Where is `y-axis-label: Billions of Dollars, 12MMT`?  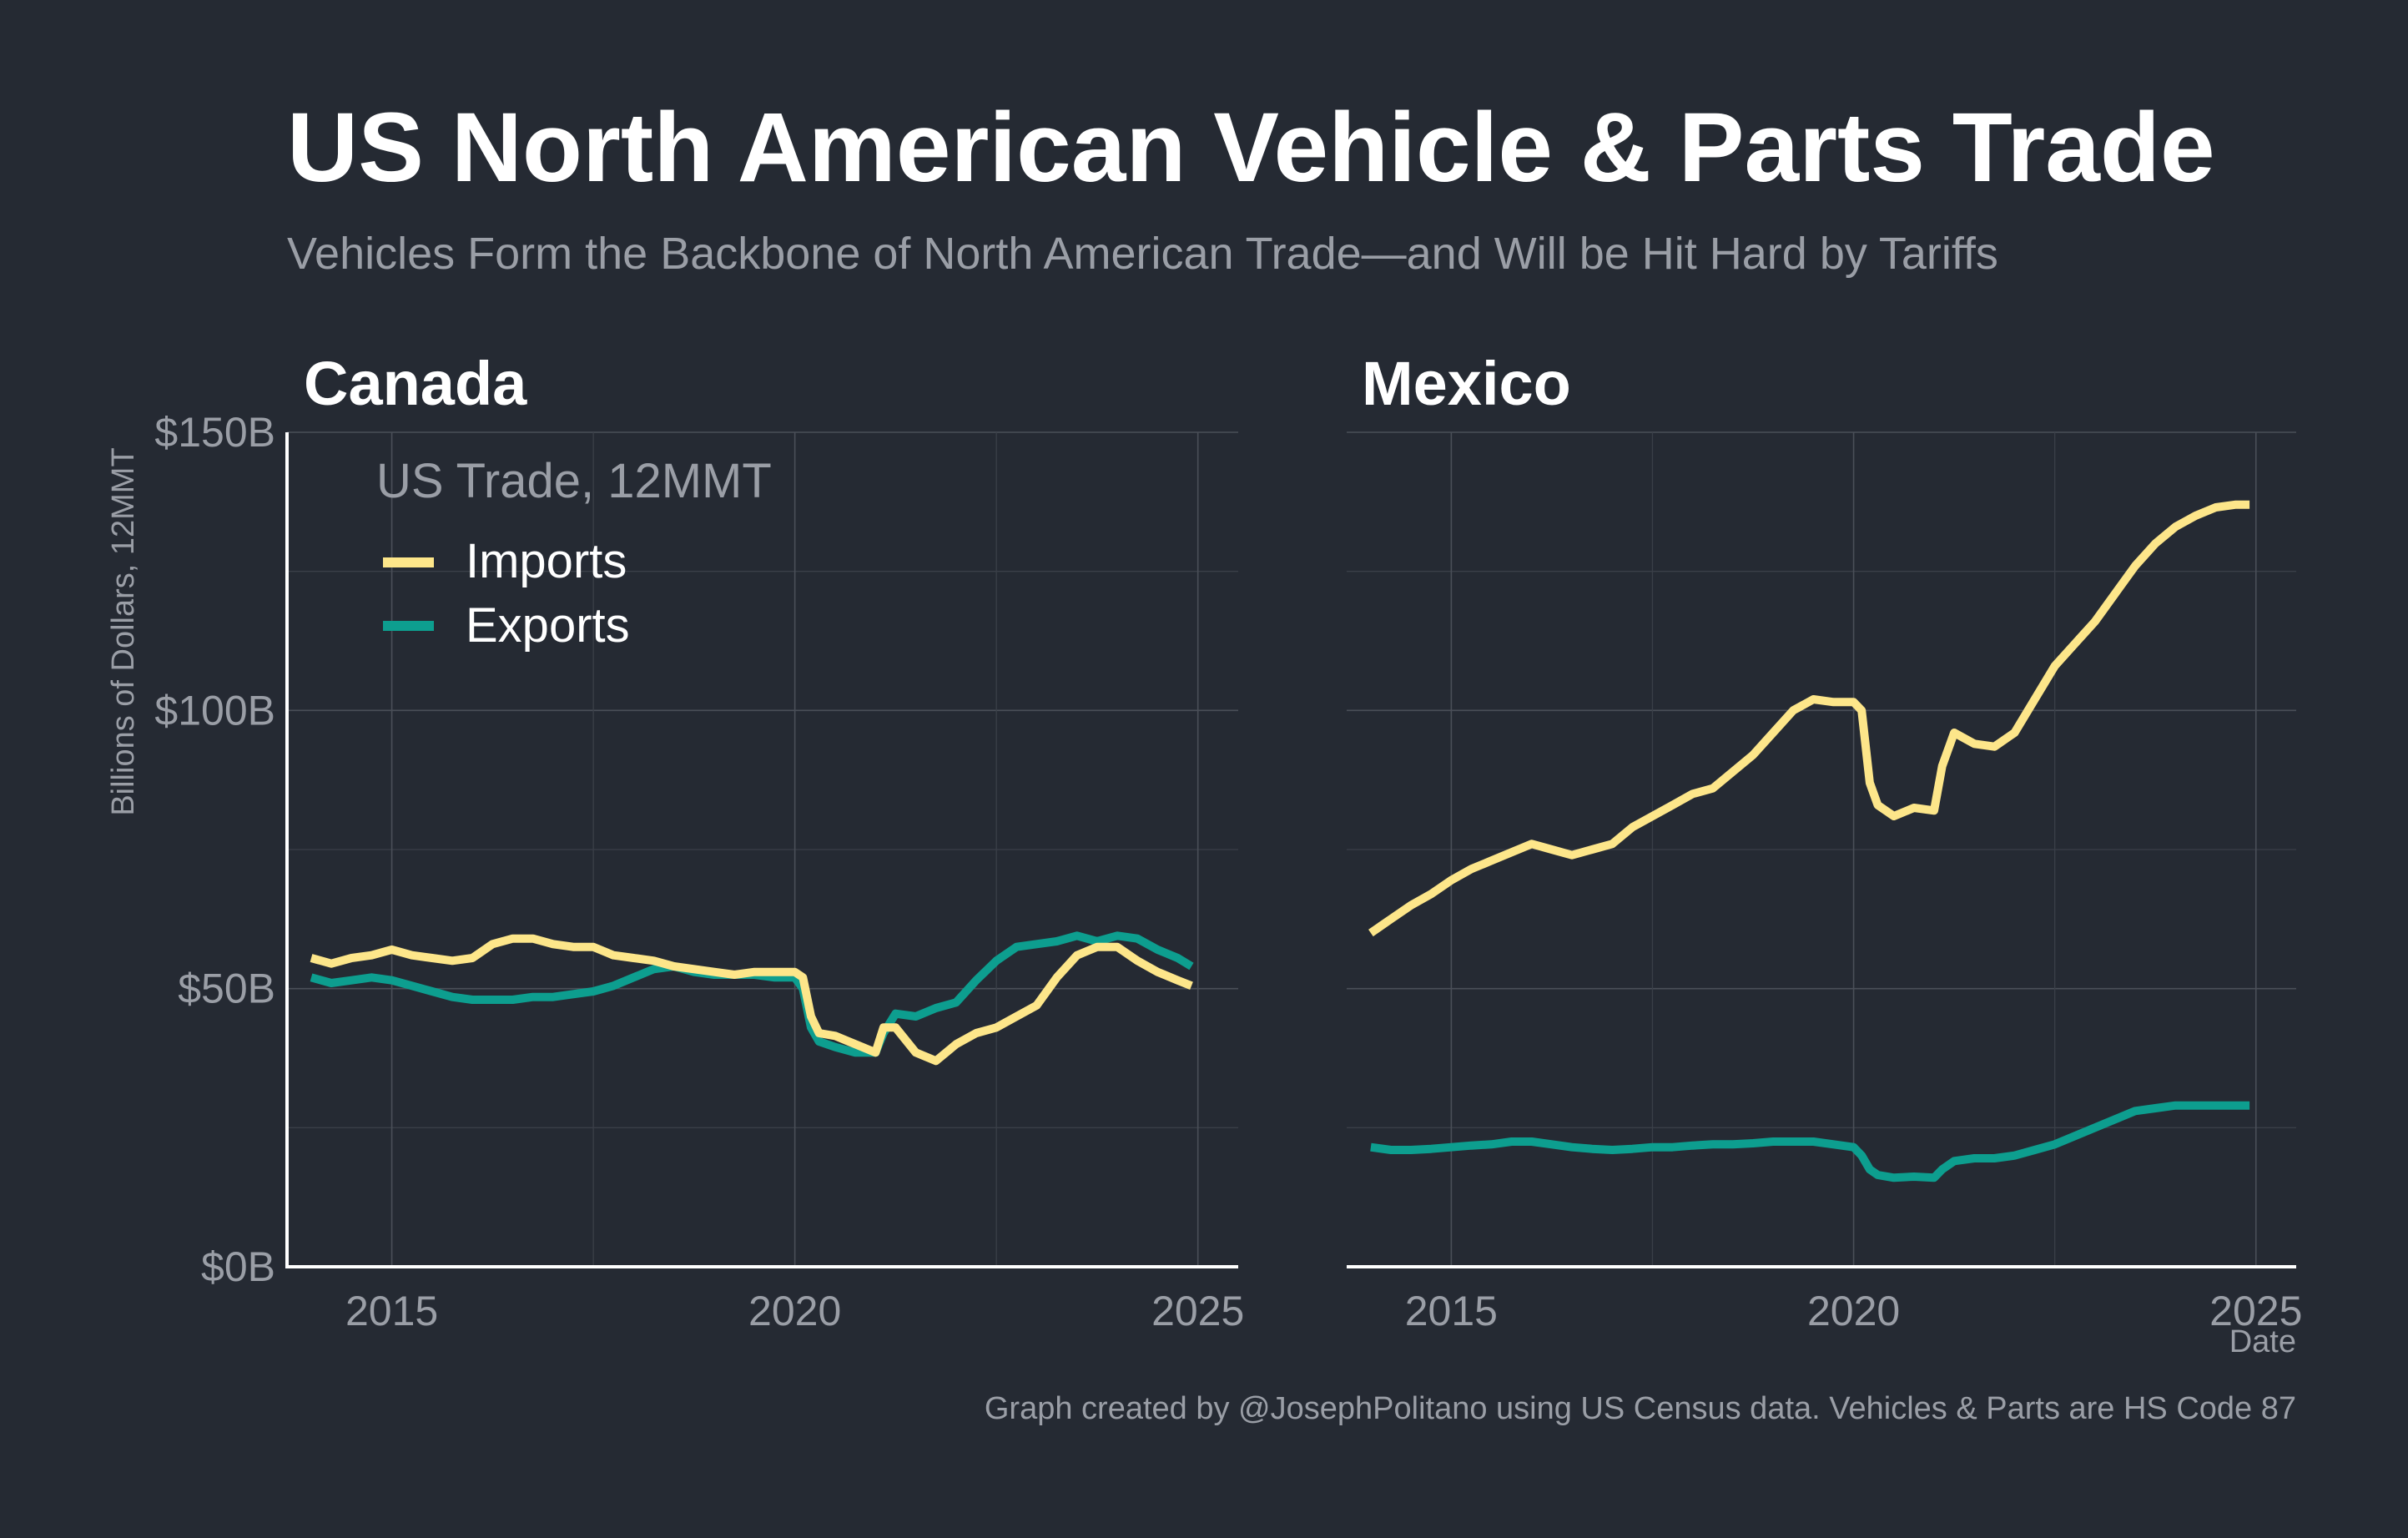 y-axis-label: Billions of Dollars, 12MMT is located at coordinates (123, 631).